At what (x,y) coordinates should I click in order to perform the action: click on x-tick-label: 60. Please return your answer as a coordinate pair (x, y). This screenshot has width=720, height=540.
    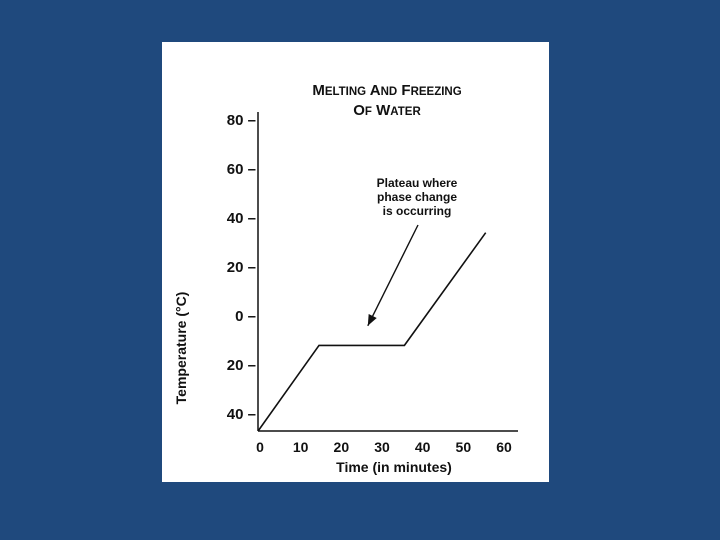
    Looking at the image, I should click on (504, 447).